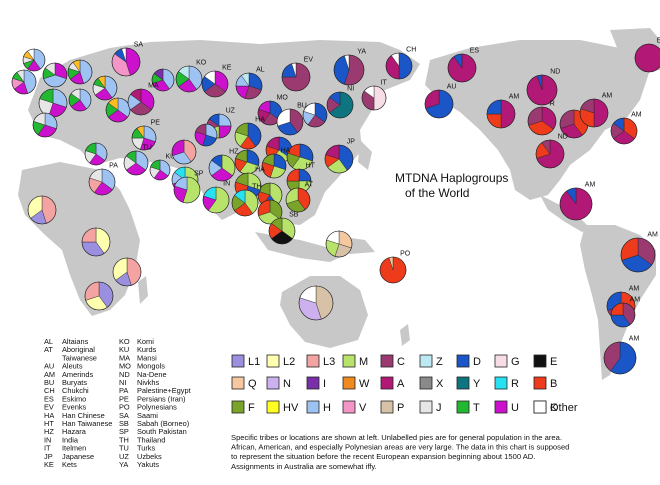 This screenshot has width=660, height=485. What do you see at coordinates (260, 170) in the screenshot?
I see `pie-label: HA` at bounding box center [260, 170].